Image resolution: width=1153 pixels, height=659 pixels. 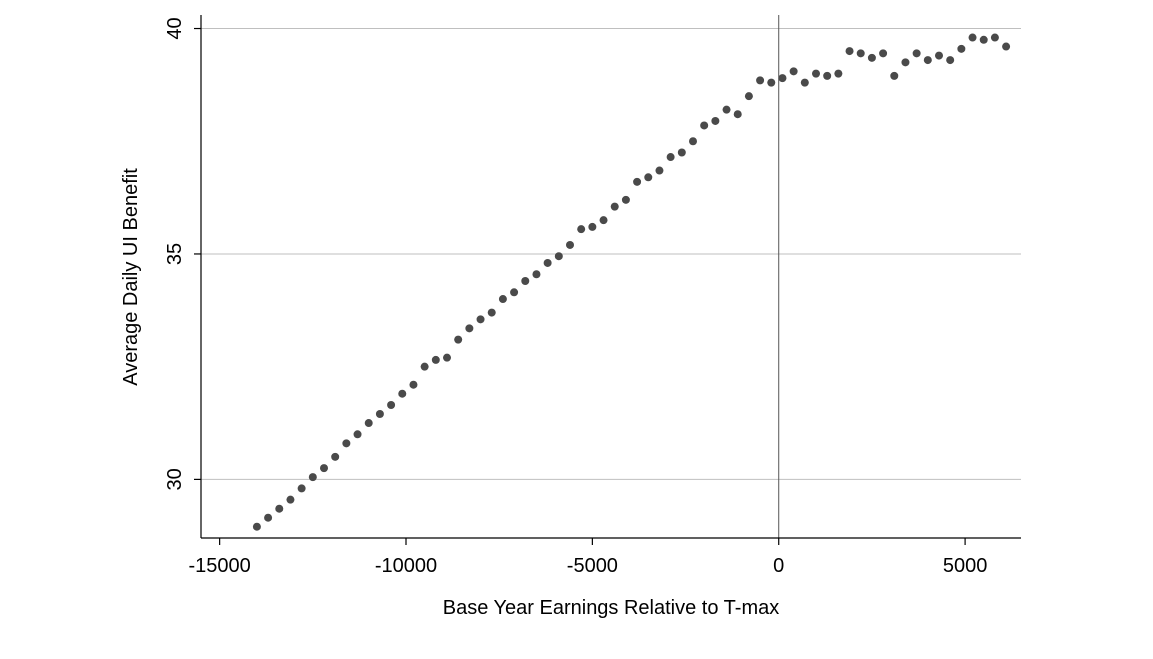 What do you see at coordinates (592, 566) in the screenshot?
I see `x-tick-label: -5000` at bounding box center [592, 566].